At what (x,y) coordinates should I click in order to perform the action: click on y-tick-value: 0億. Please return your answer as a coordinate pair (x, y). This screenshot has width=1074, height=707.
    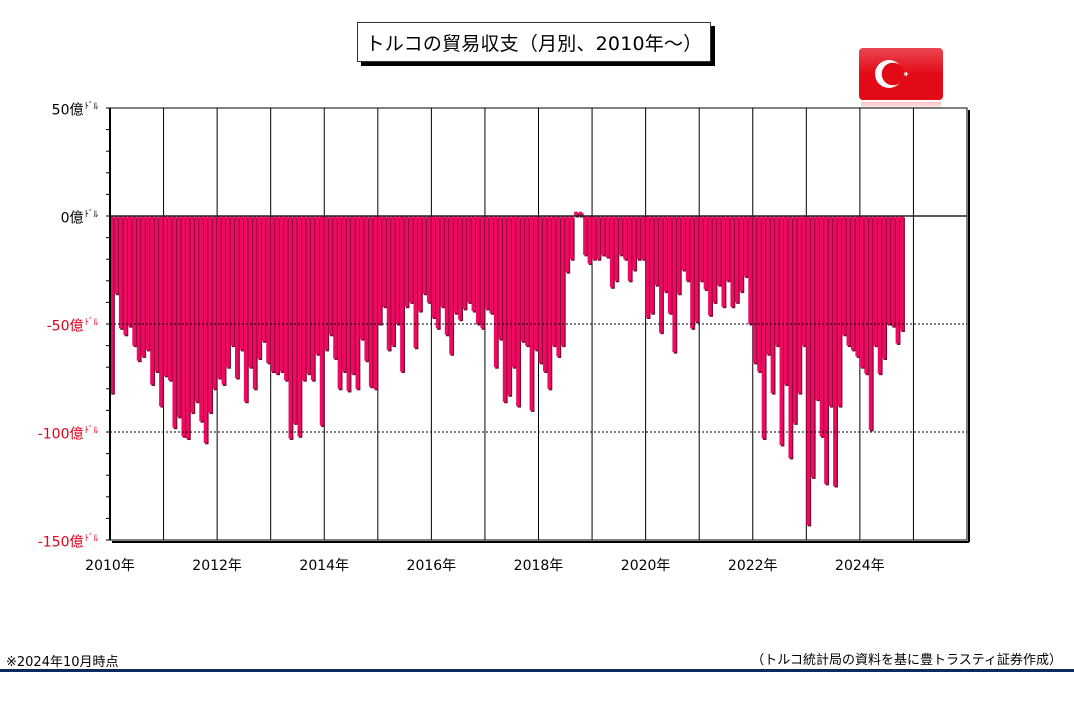
    Looking at the image, I should click on (72, 218).